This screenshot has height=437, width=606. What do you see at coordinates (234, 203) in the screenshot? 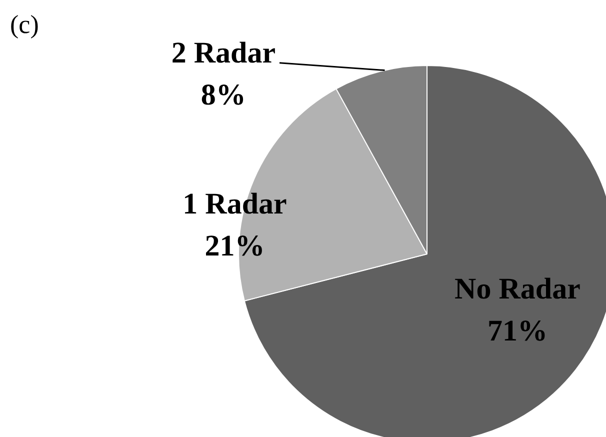
I see `slice-label: 1 Radar` at bounding box center [234, 203].